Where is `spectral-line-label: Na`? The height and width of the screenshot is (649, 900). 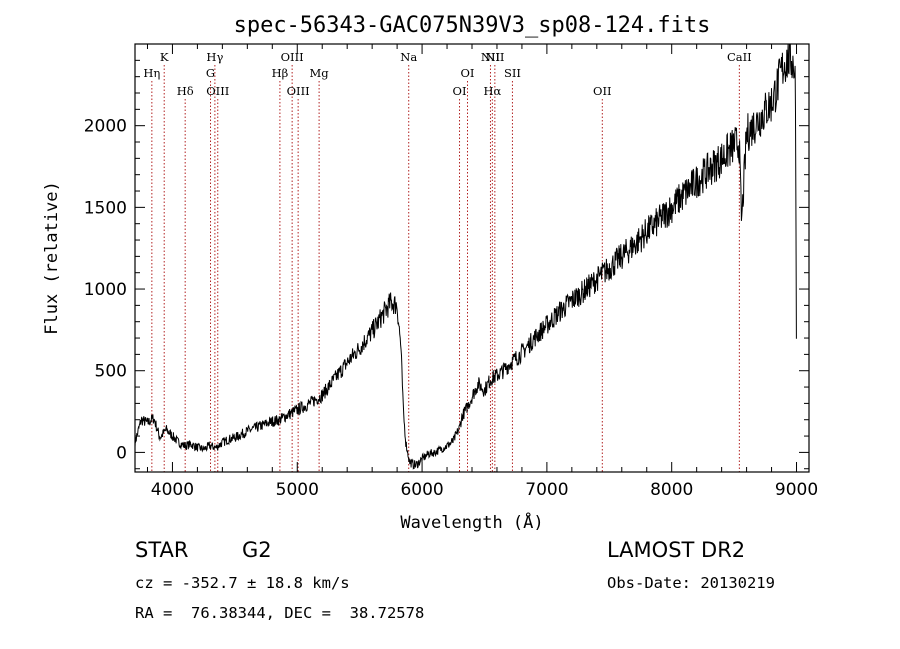
spectral-line-label: Na is located at coordinates (408, 57).